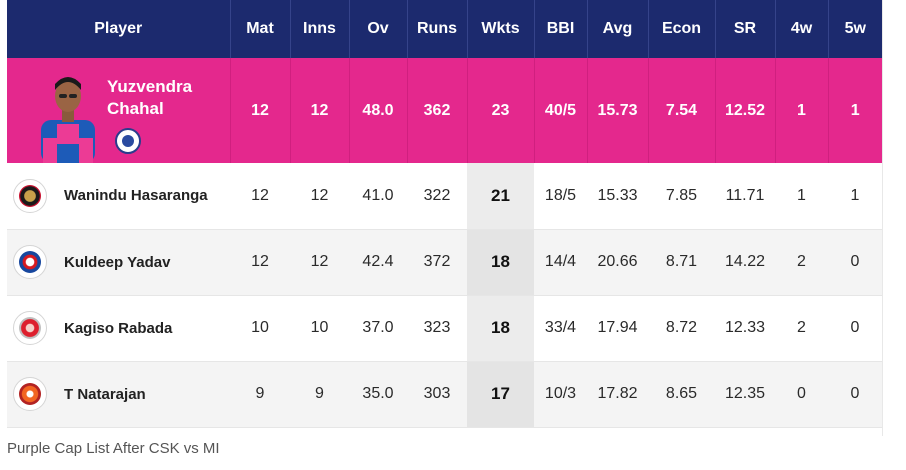  Describe the element at coordinates (259, 29) in the screenshot. I see `header-mat: Mat` at that location.